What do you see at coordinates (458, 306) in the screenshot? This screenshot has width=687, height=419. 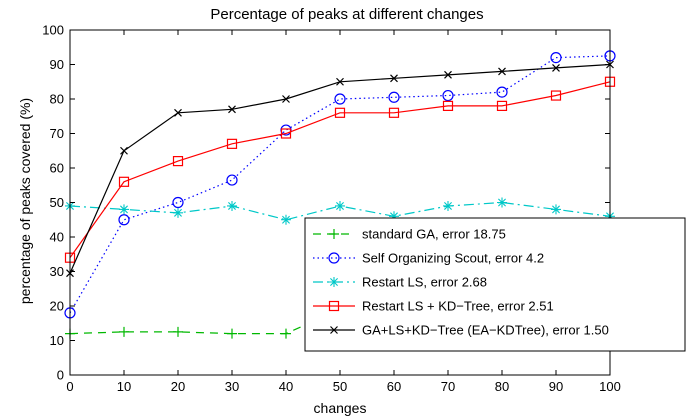 I see `legend-label: Restart LS + KD−Tree, error 2.51` at bounding box center [458, 306].